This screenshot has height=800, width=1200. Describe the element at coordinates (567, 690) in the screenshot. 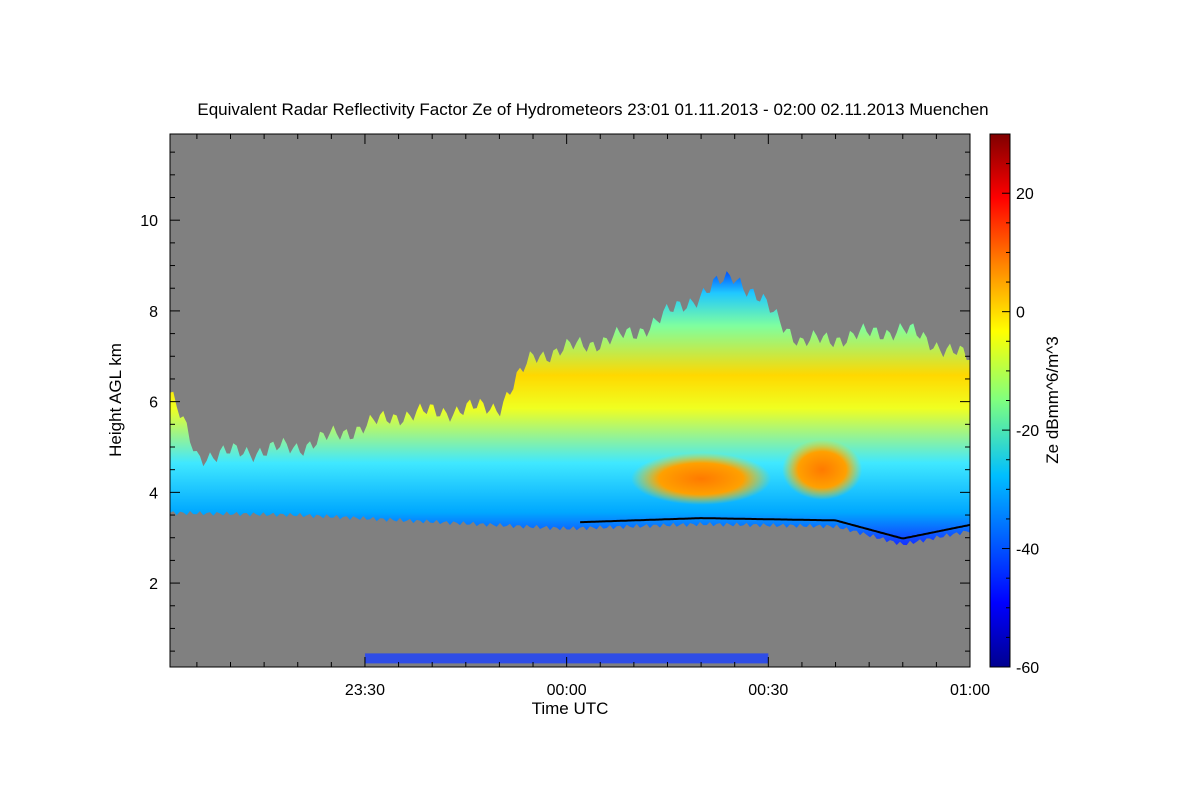

I see `x-tick-label: 00:00` at that location.